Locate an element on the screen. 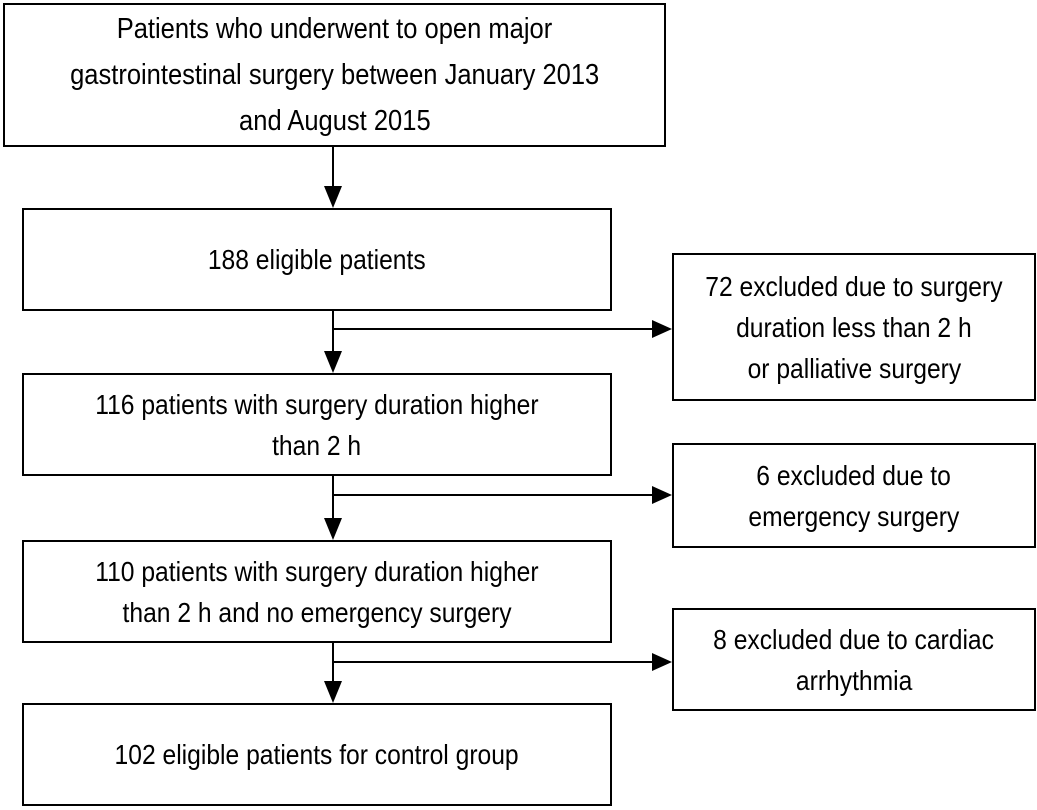  box-eligible-patients-line-1: 188 eligible patients is located at coordinates (317, 259).